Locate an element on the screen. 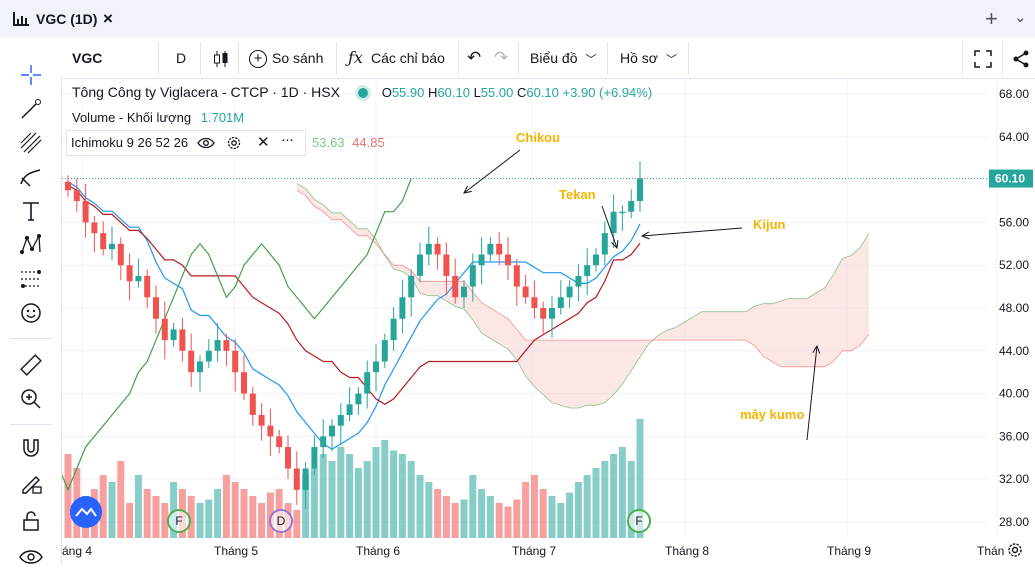  ichimoku-label: Ichimoku 9 26 52 26 is located at coordinates (130, 142).